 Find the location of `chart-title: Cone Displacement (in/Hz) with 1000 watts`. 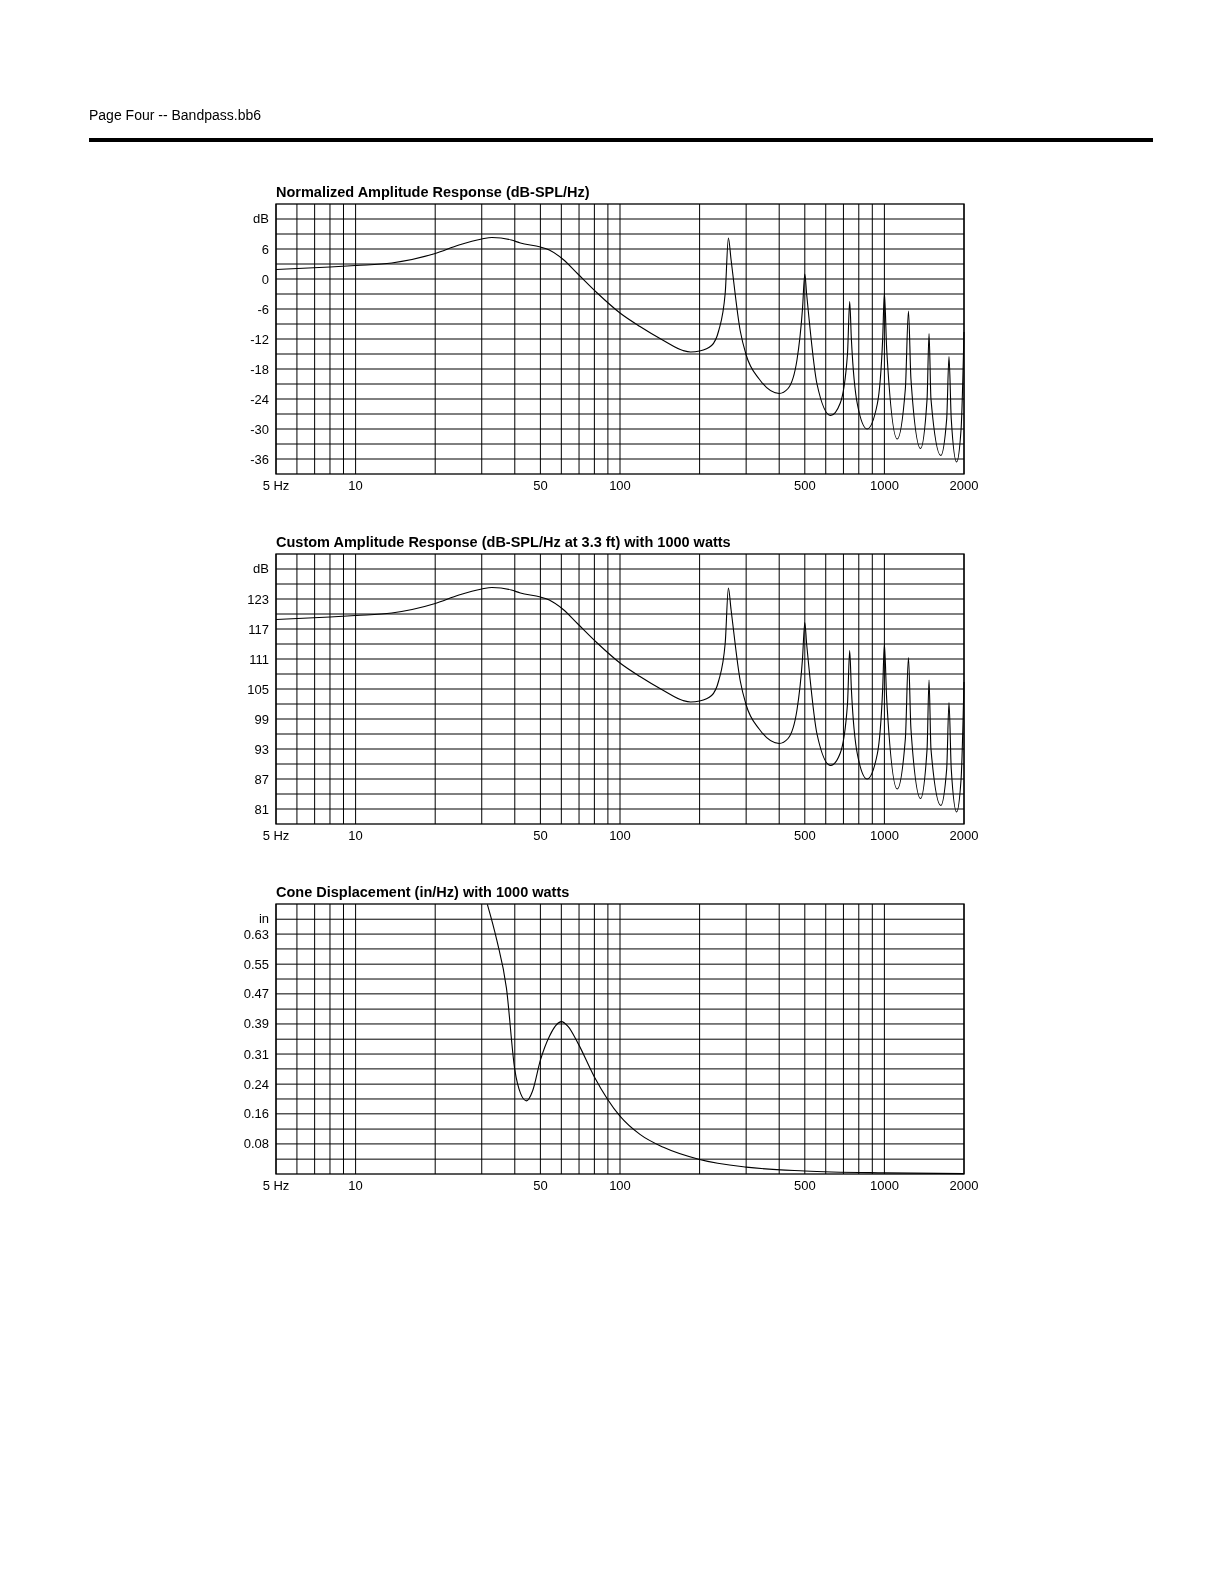

chart-title: Cone Displacement (in/Hz) with 1000 watts is located at coordinates (423, 892).